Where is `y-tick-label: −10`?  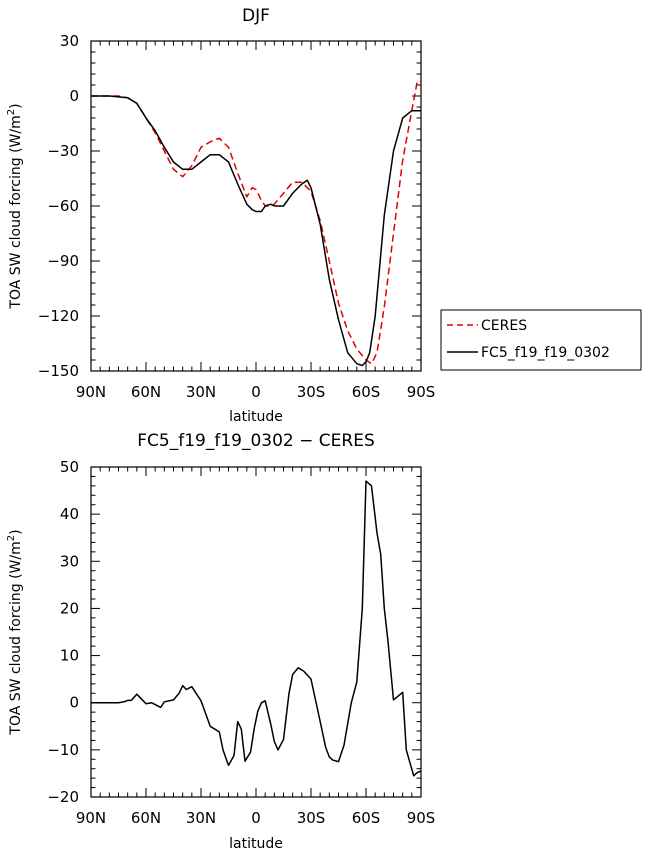 y-tick-label: −10 is located at coordinates (63, 750).